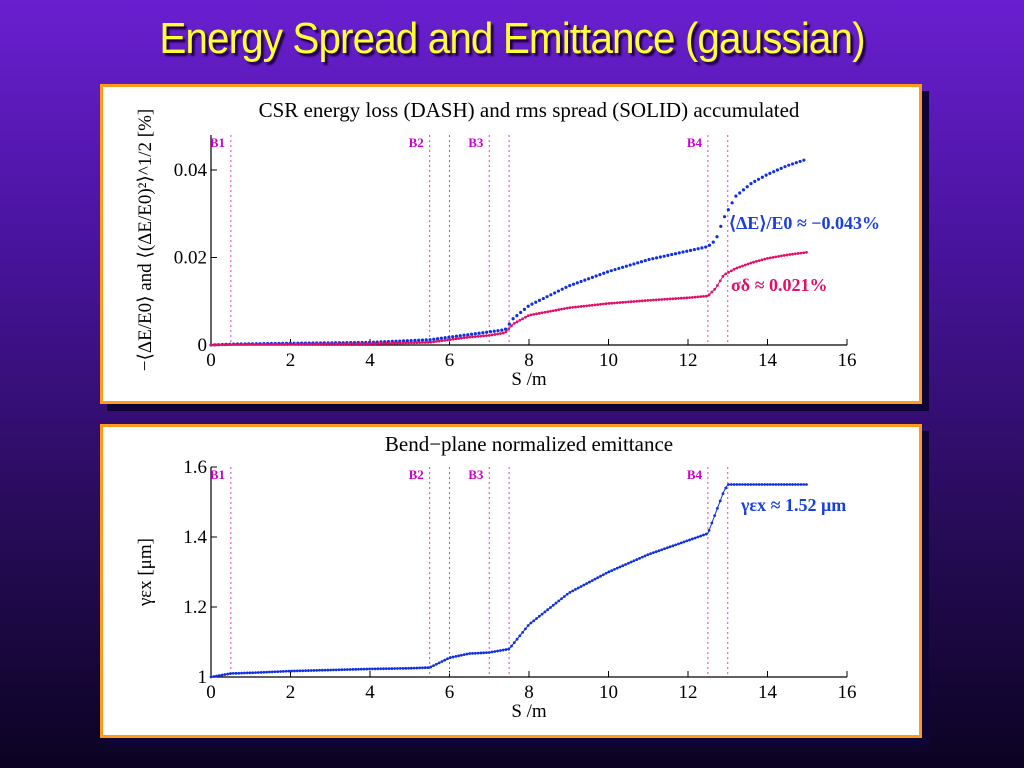  I want to click on chart1-annotation: σδ ≈ 0.021%, so click(779, 285).